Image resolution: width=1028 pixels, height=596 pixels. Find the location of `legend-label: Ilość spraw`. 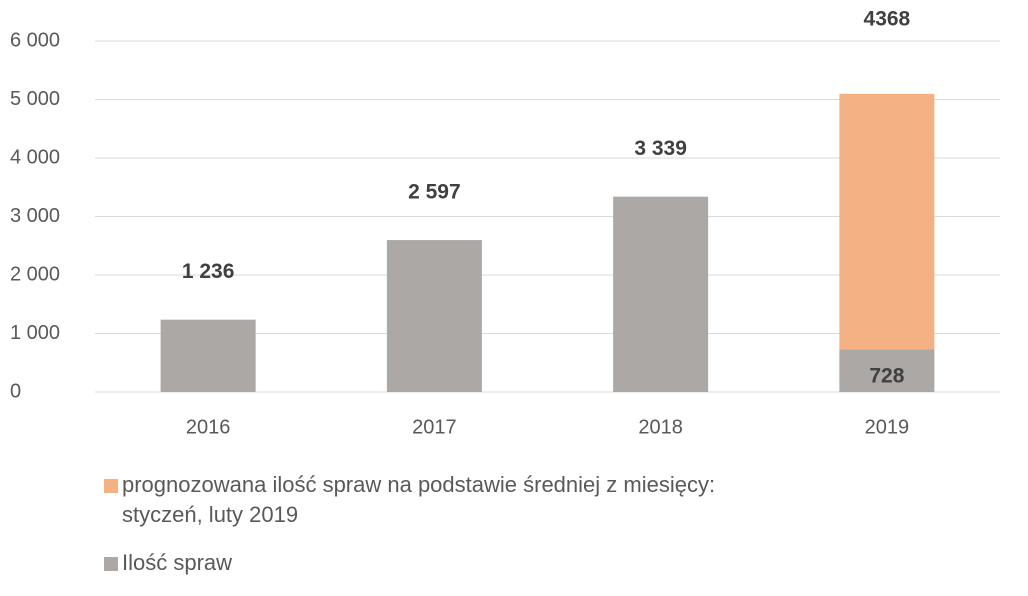

legend-label: Ilość spraw is located at coordinates (177, 562).